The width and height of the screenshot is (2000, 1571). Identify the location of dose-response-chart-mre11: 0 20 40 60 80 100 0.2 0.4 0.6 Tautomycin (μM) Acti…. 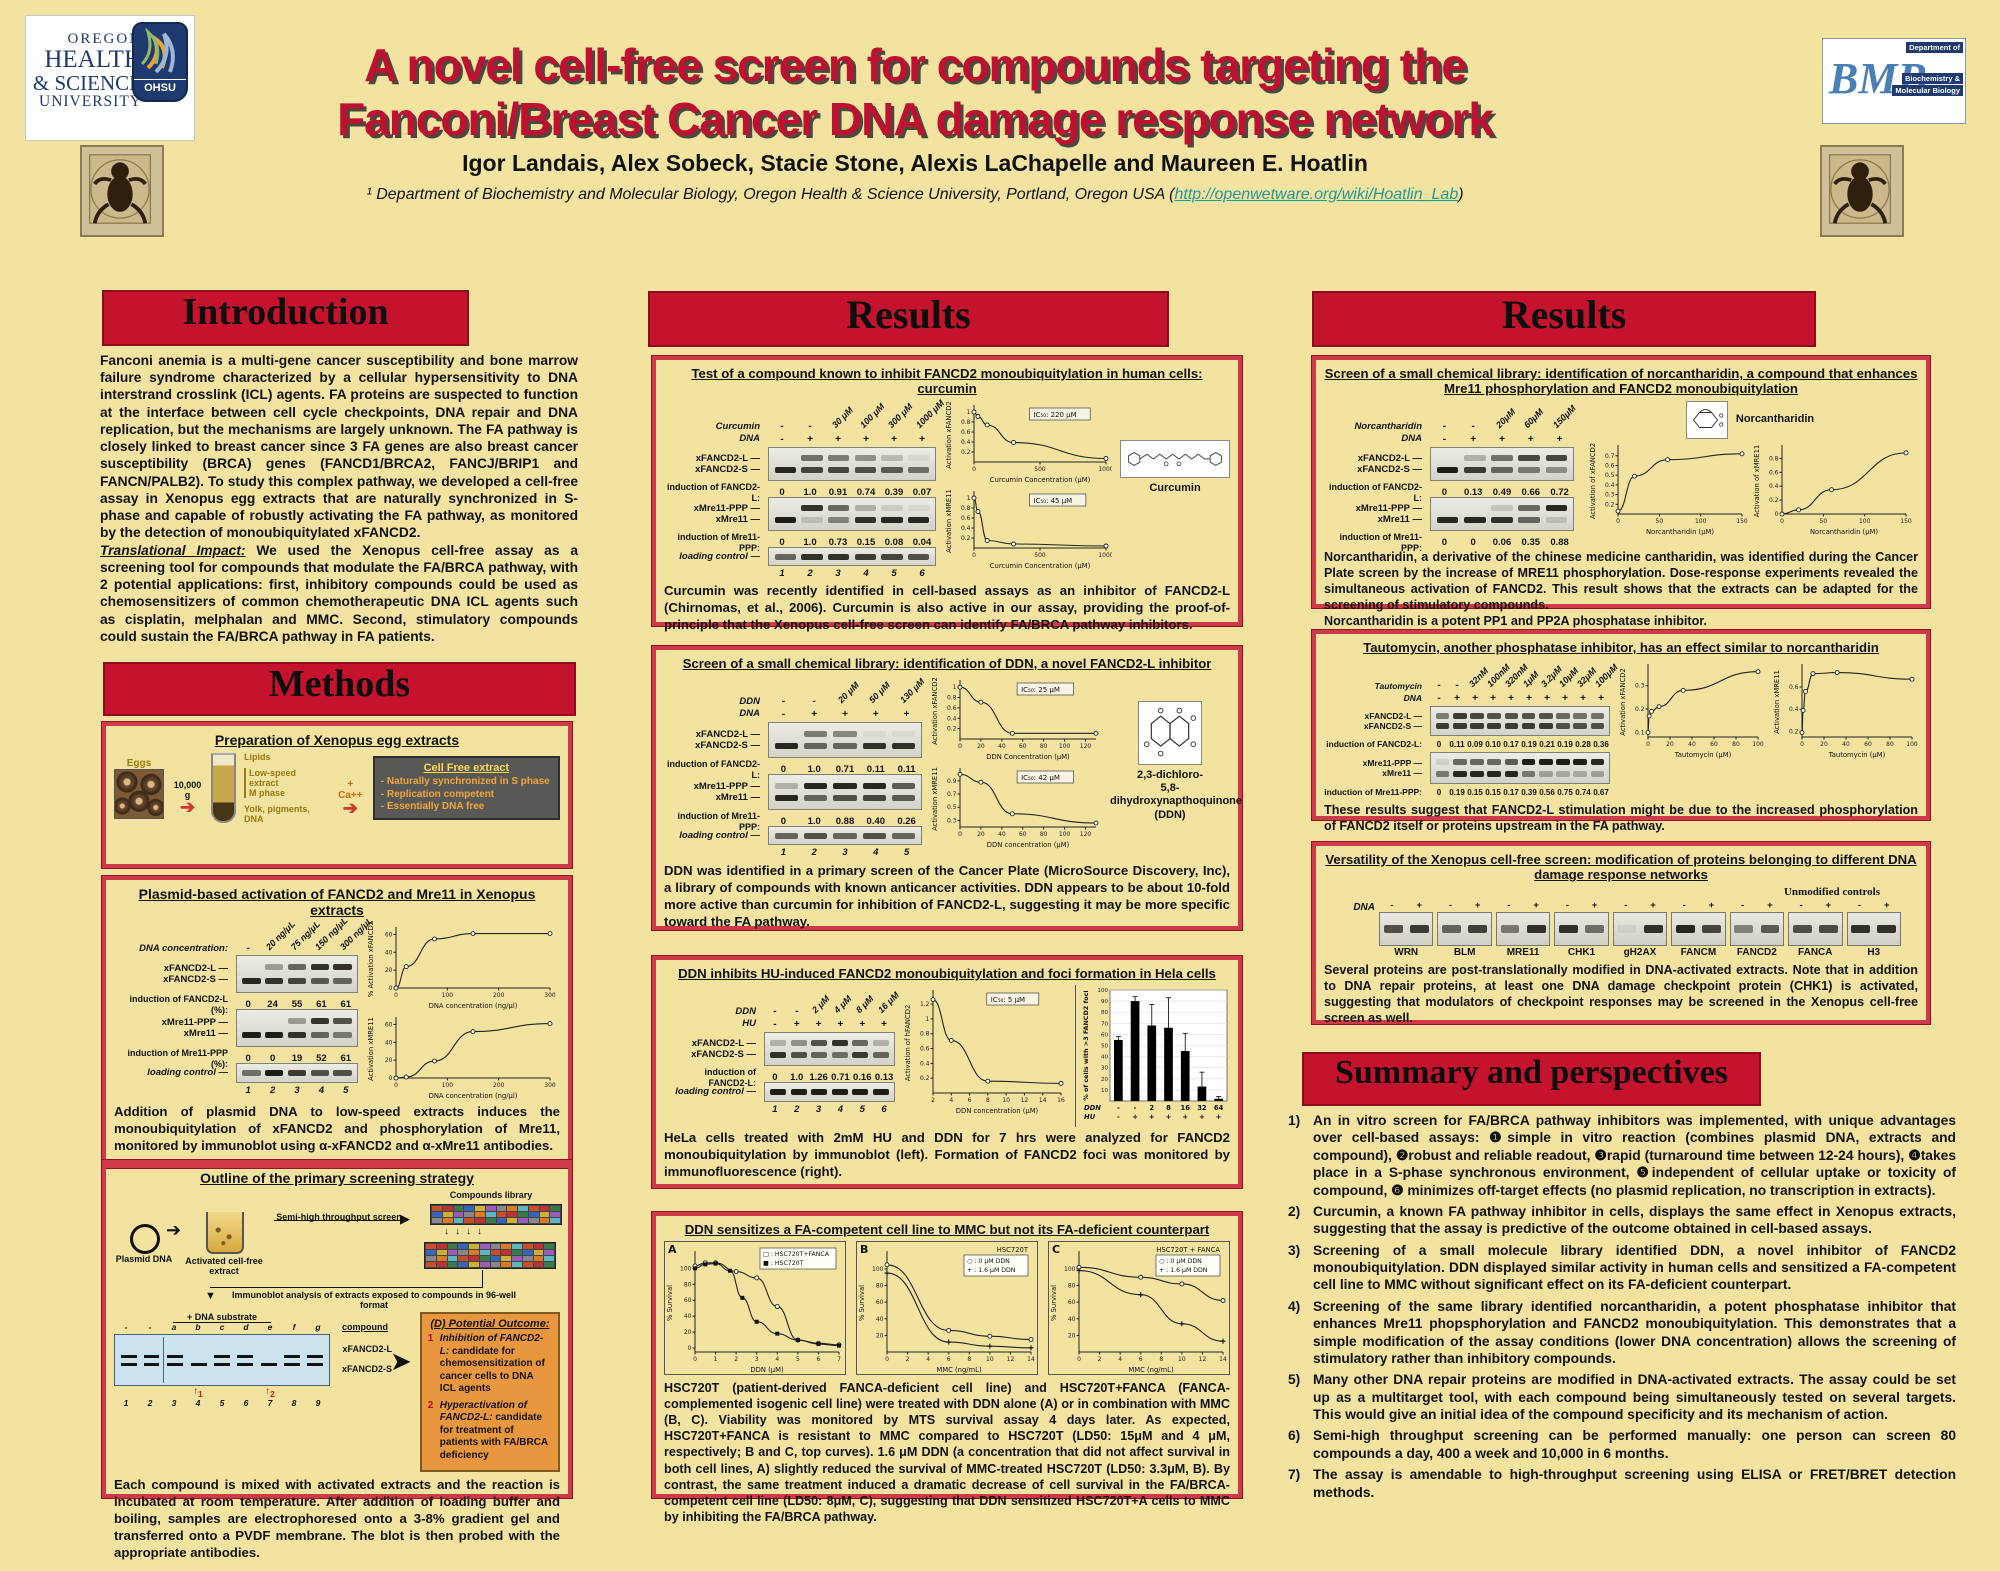
(1845, 709).